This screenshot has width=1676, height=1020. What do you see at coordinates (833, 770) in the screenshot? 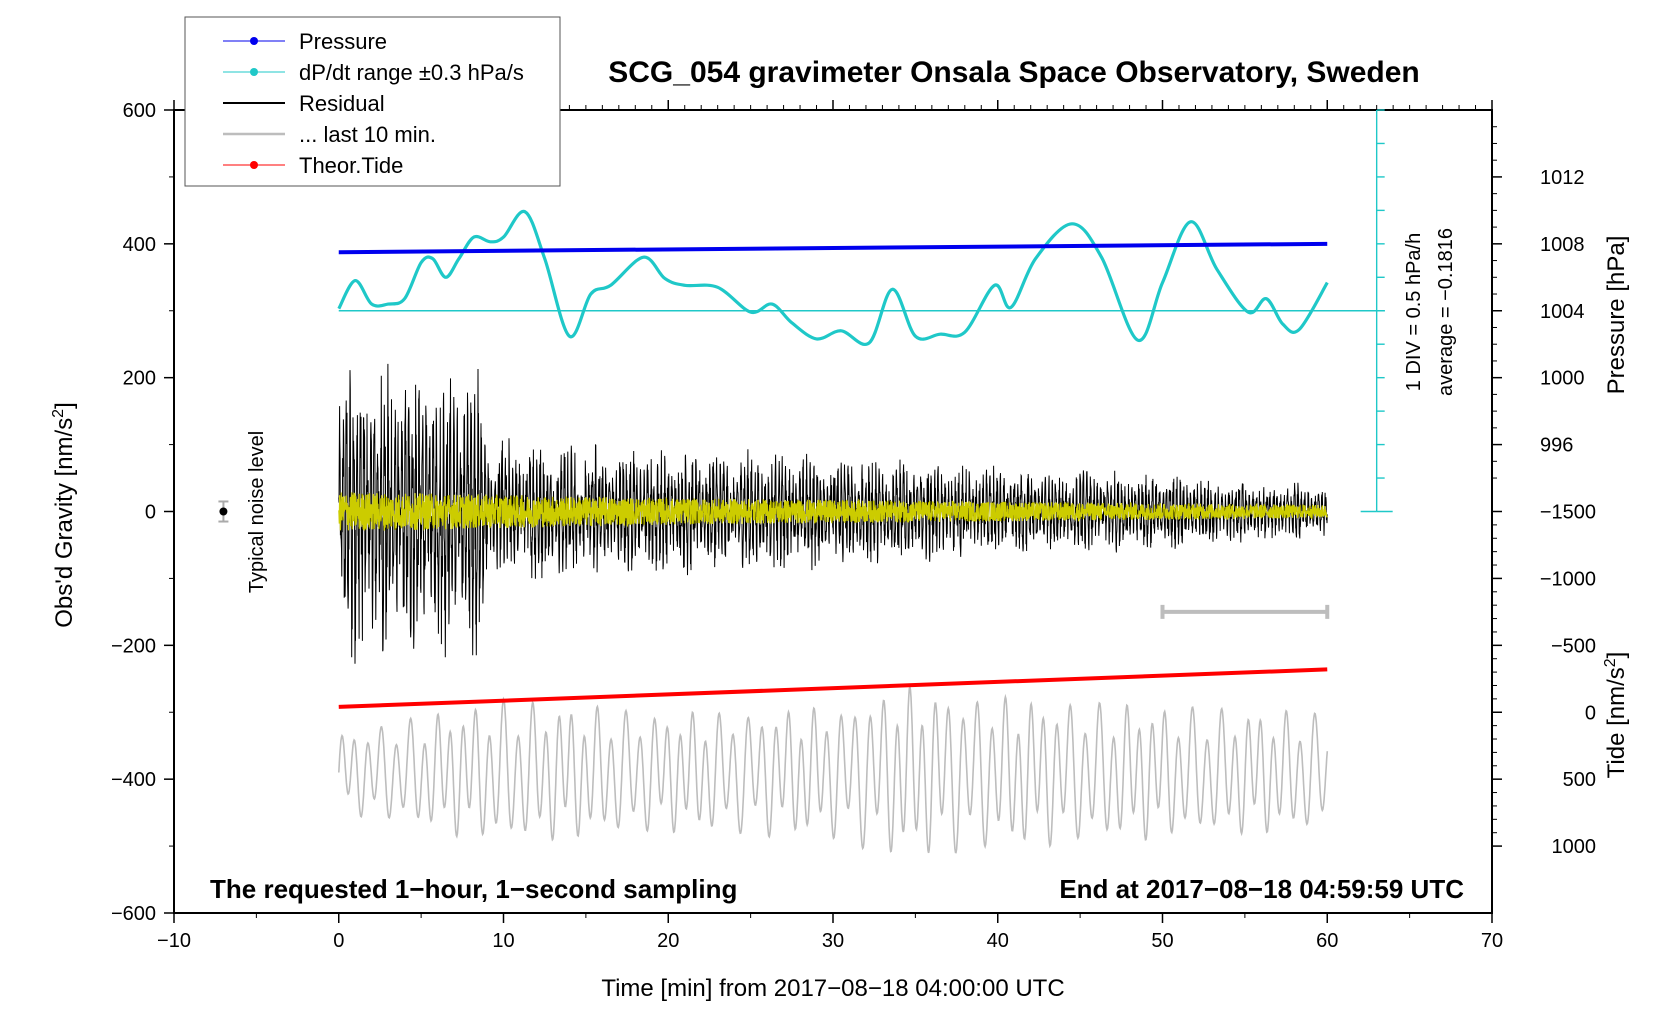
I see `series-last-10-min-line` at bounding box center [833, 770].